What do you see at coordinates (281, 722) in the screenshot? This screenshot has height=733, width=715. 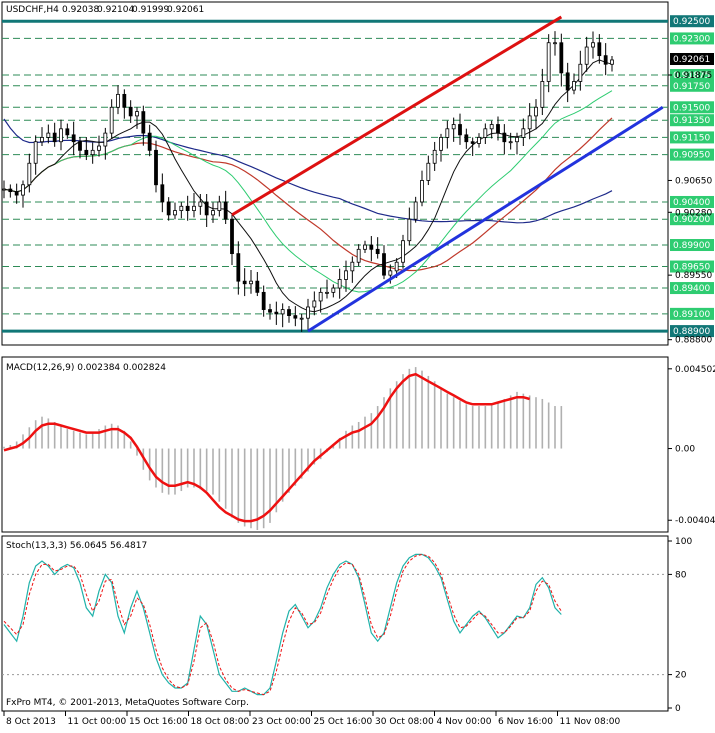 I see `time-label: 23 Oct 00:00` at bounding box center [281, 722].